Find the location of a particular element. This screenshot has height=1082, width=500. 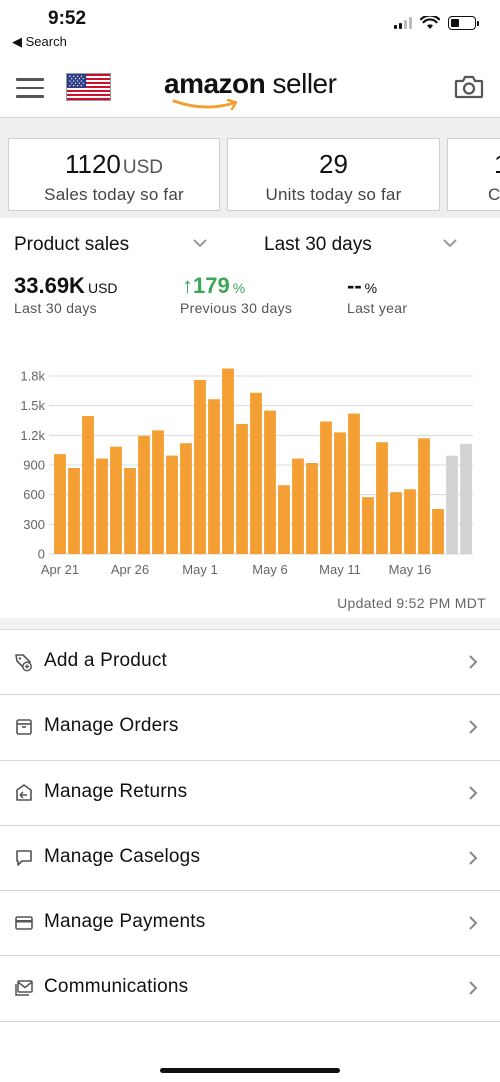

menu-item-label: Communications is located at coordinates (116, 987).